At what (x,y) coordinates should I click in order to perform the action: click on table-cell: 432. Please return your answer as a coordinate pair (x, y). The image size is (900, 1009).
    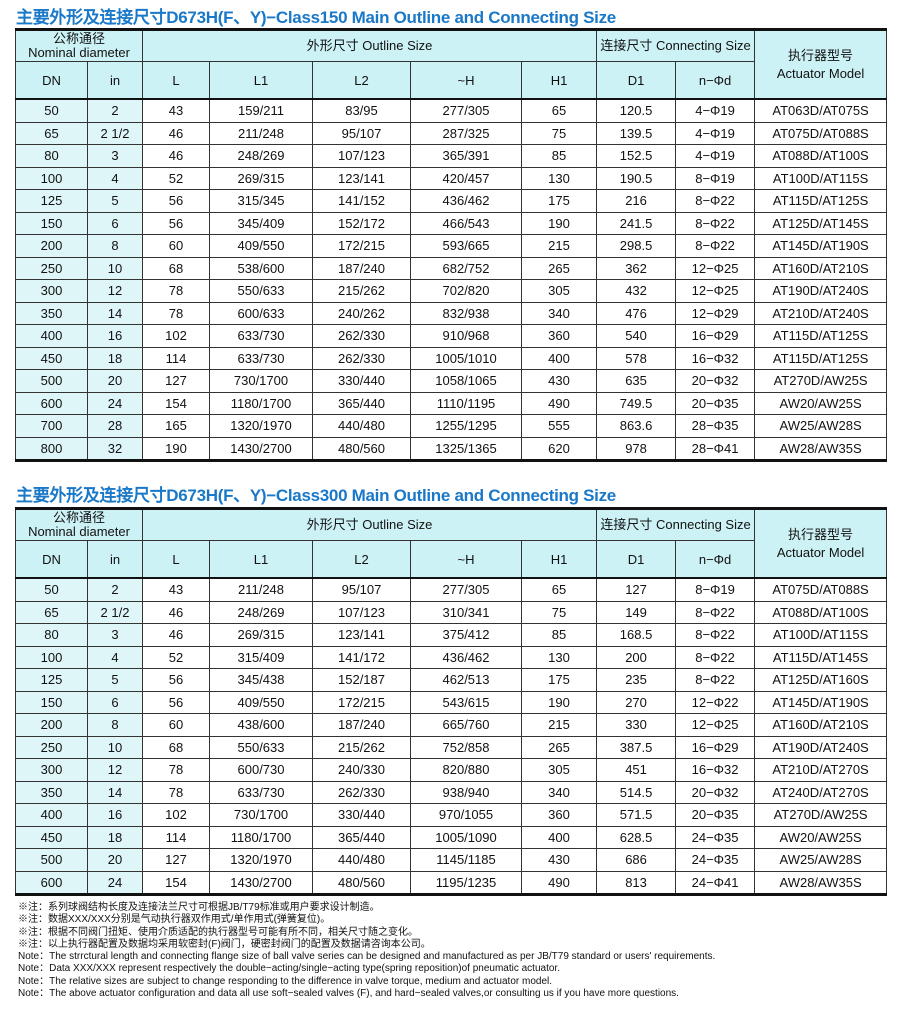
    Looking at the image, I should click on (636, 291).